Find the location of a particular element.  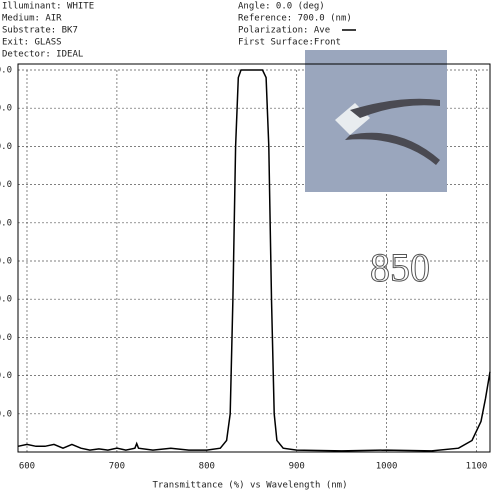

y-tick-label: 30.0 is located at coordinates (6, 338).